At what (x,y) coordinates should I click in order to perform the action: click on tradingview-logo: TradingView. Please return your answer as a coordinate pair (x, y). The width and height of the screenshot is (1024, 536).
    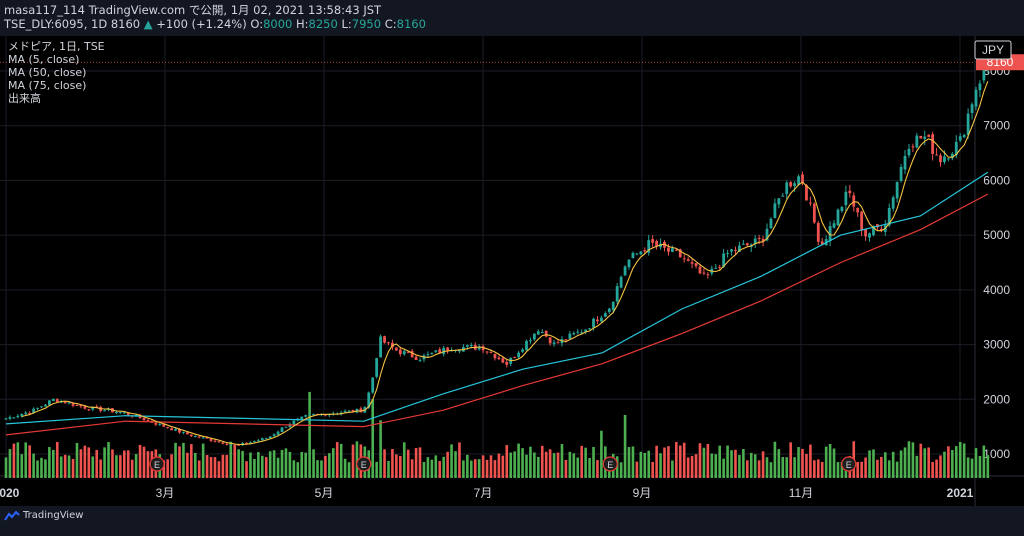
    Looking at the image, I should click on (43, 515).